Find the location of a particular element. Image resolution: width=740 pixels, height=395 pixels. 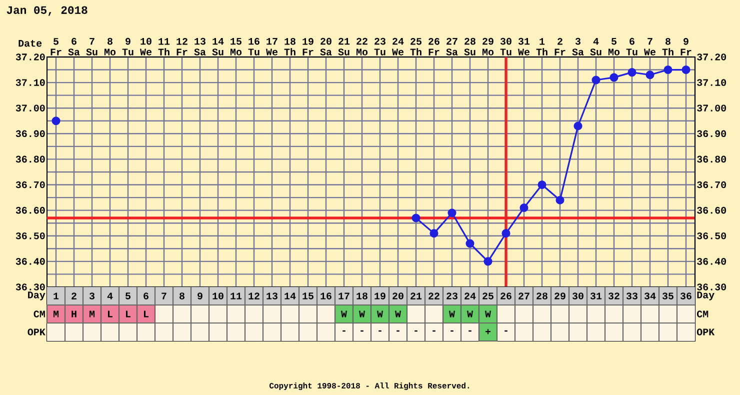

y2-tick-label: 36.40 is located at coordinates (711, 261).